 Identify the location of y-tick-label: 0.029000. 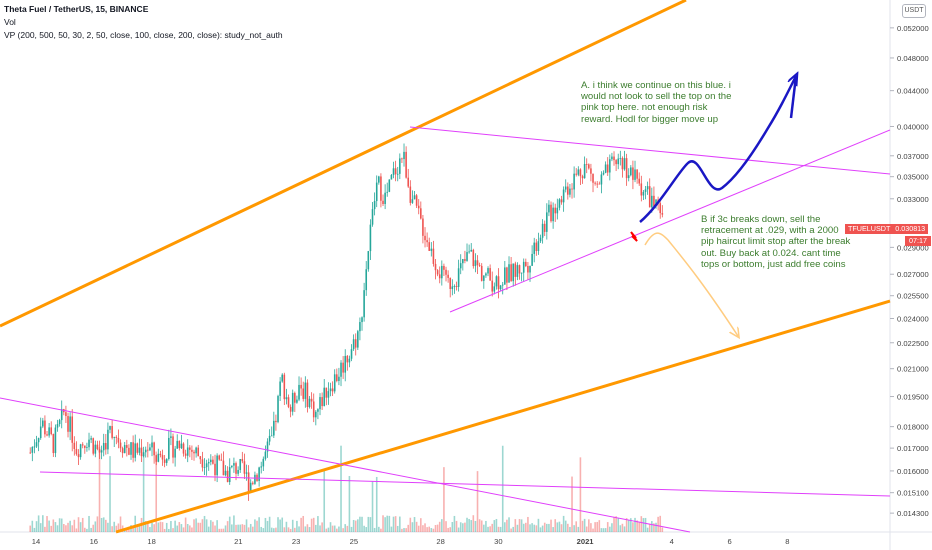
(913, 247).